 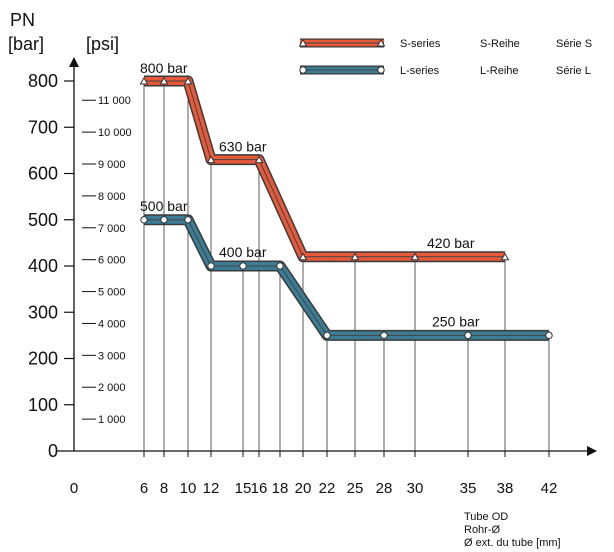 What do you see at coordinates (43, 127) in the screenshot?
I see `y-bar-tick-label: 700` at bounding box center [43, 127].